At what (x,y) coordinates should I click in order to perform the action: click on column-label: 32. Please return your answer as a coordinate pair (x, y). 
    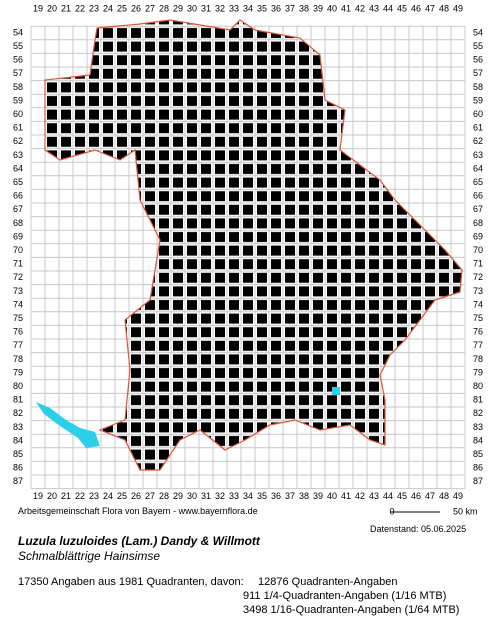
    Looking at the image, I should click on (220, 496).